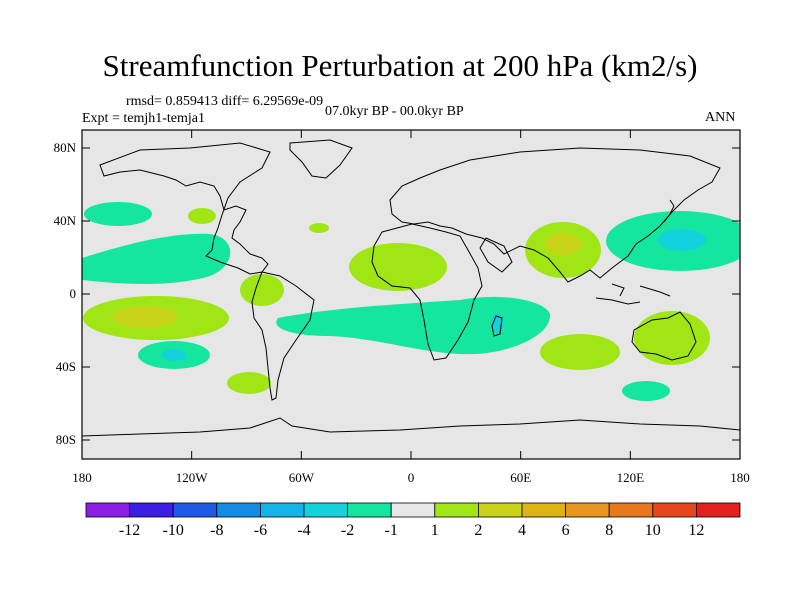  I want to click on colorbar-label: 1, so click(435, 530).